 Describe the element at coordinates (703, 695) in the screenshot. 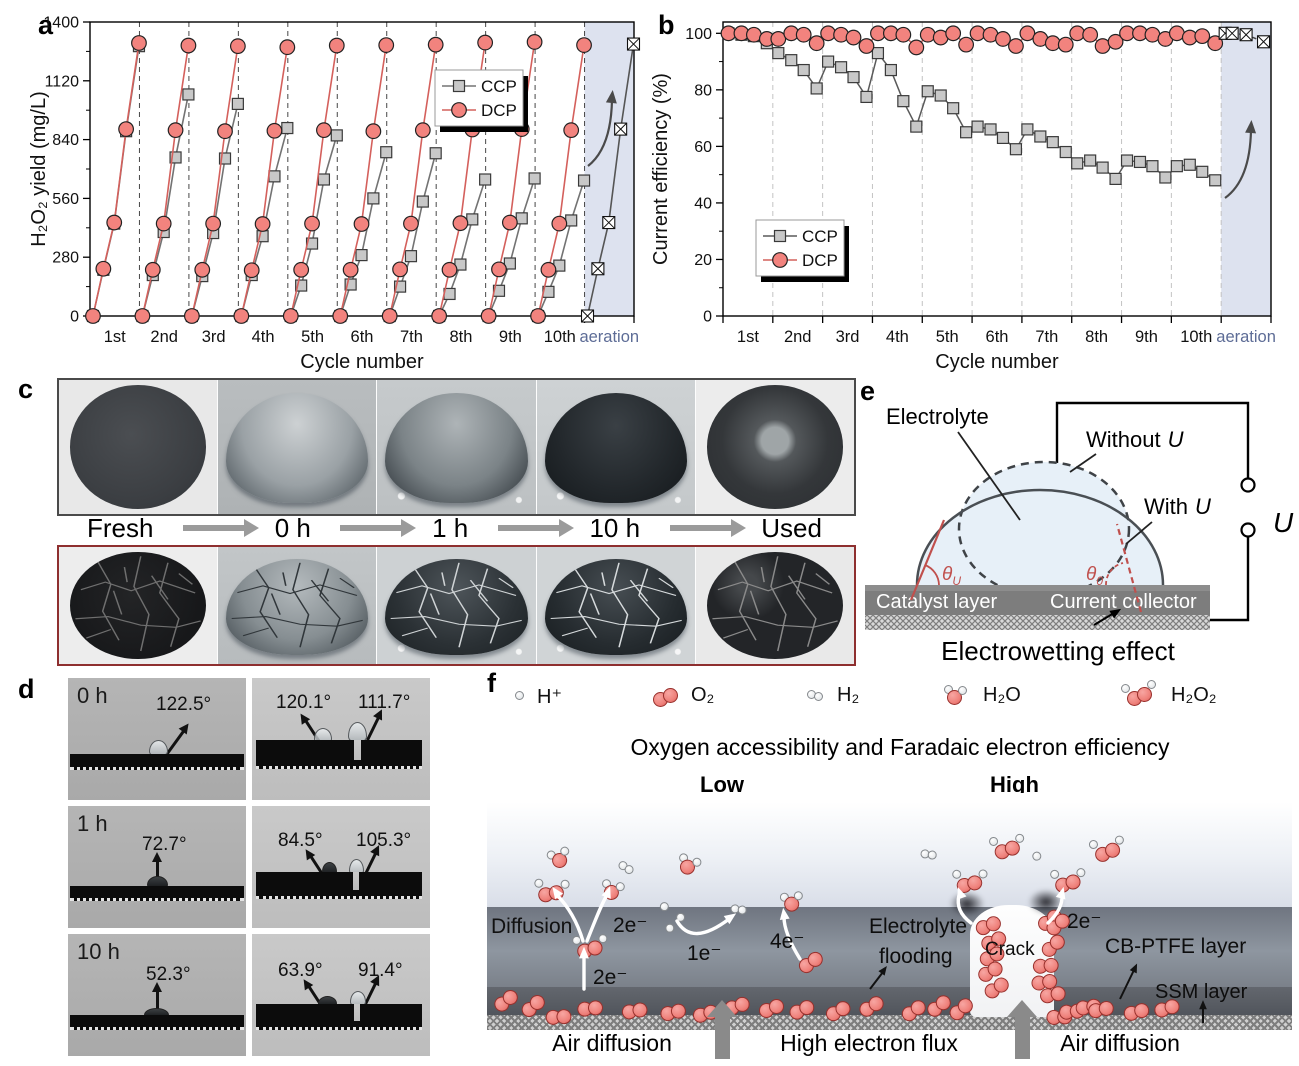

I see `legend-label: O₂` at that location.